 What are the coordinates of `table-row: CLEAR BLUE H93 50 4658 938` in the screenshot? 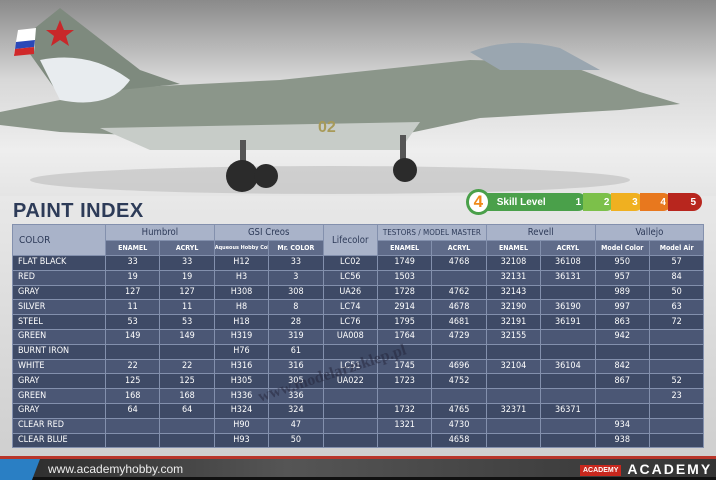 It's located at (358, 440).